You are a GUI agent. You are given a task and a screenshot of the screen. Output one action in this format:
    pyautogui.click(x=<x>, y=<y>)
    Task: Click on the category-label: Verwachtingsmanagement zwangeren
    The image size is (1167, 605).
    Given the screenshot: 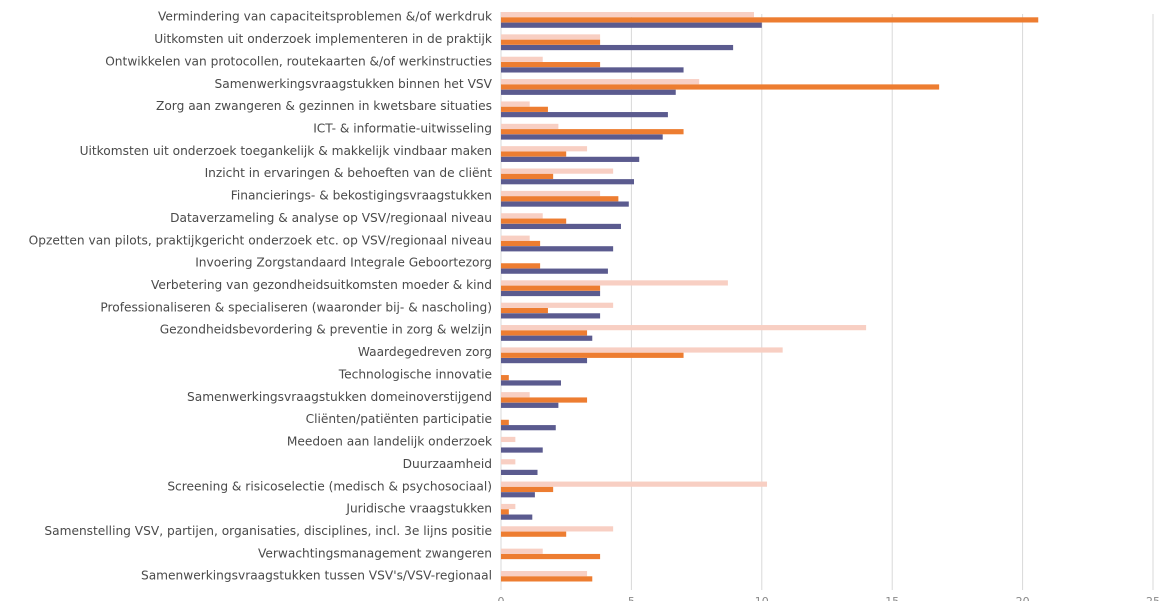 What is the action you would take?
    pyautogui.click(x=375, y=553)
    